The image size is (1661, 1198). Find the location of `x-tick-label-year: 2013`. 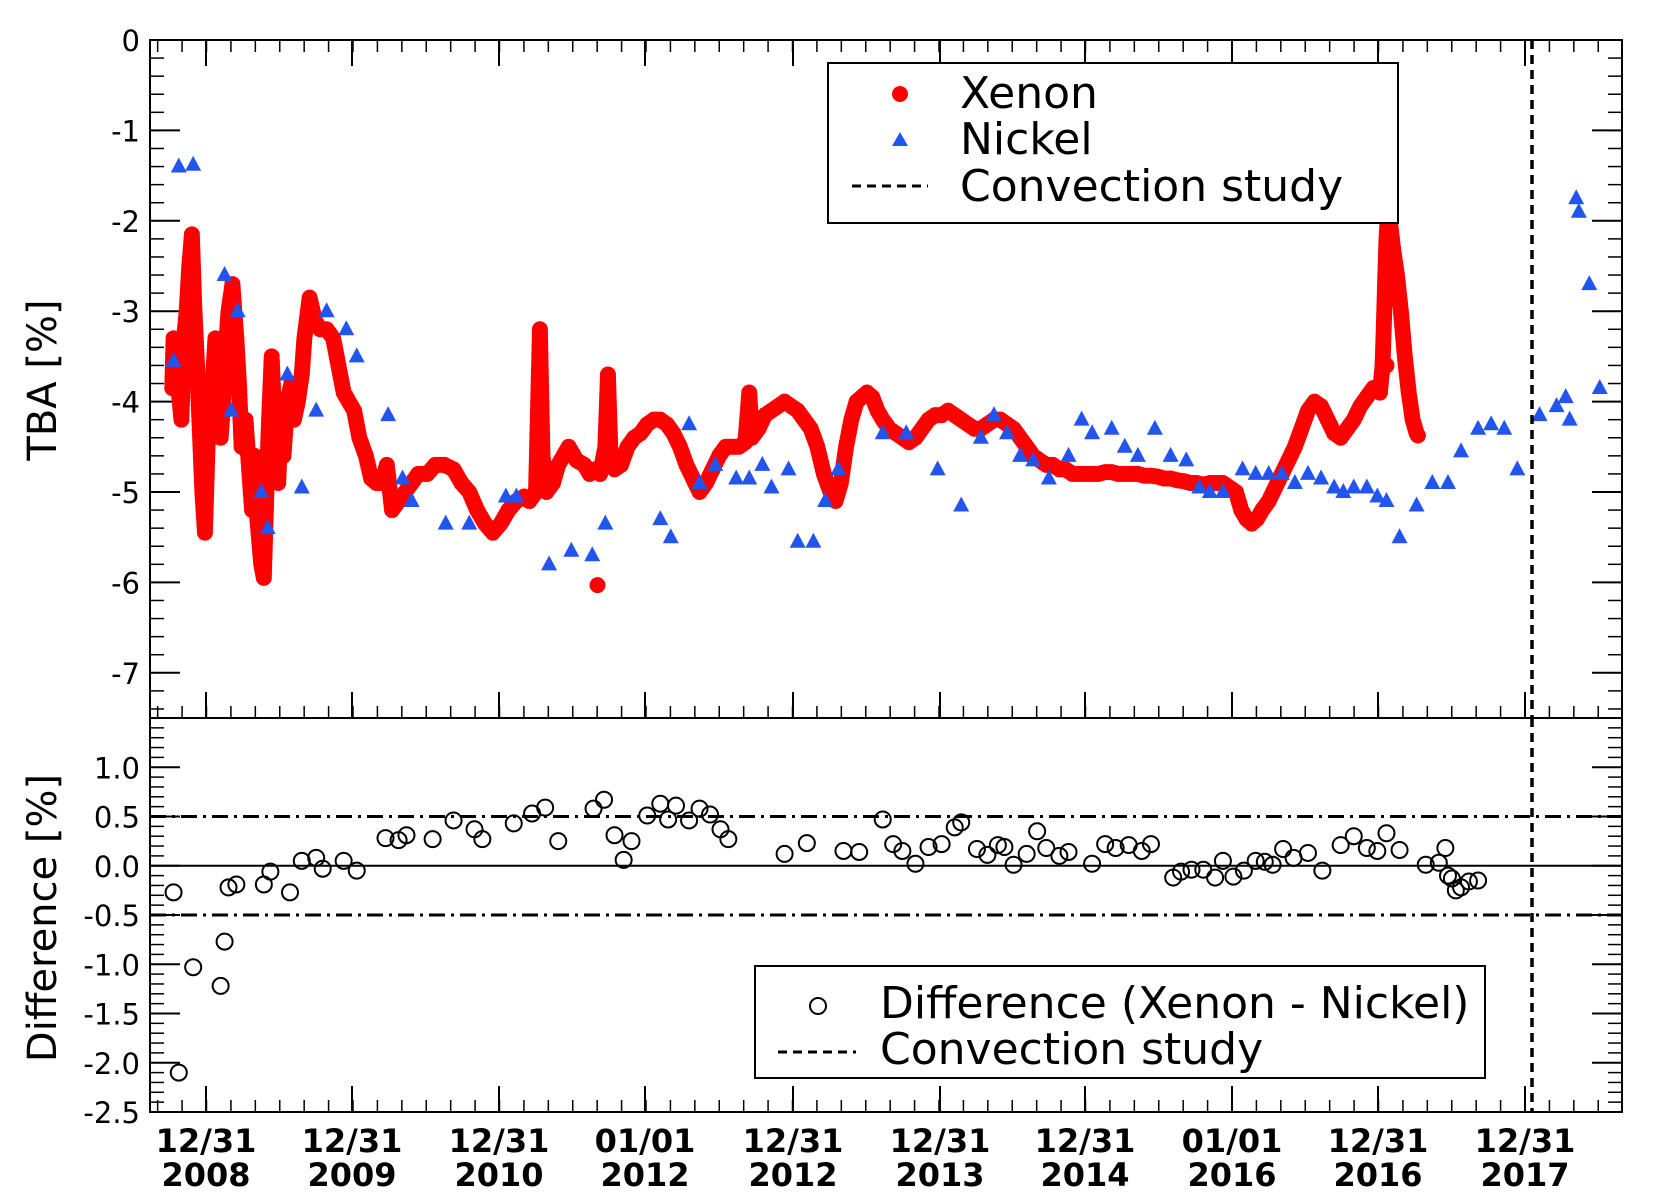

x-tick-label-year: 2013 is located at coordinates (939, 1175).